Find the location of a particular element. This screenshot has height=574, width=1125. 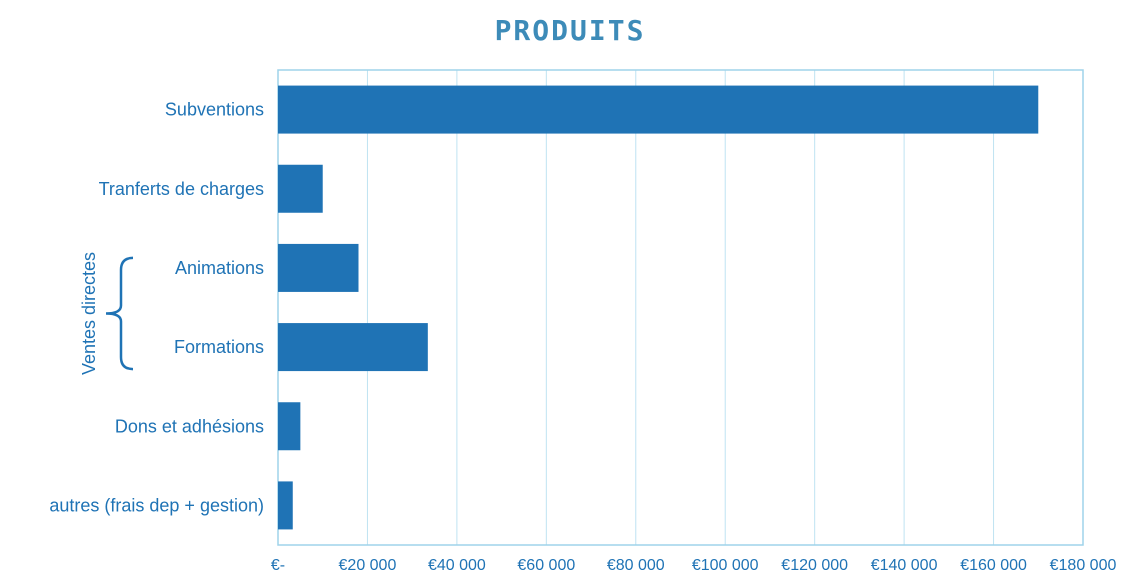

category-label: Animations is located at coordinates (219, 268).